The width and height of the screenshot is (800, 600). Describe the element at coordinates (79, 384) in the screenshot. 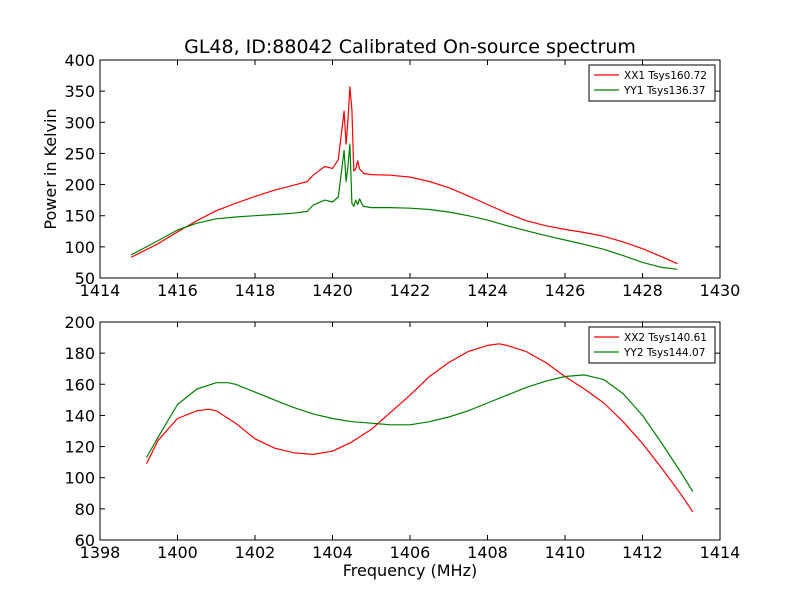

I see `plot2-y-tick-label: 160` at that location.